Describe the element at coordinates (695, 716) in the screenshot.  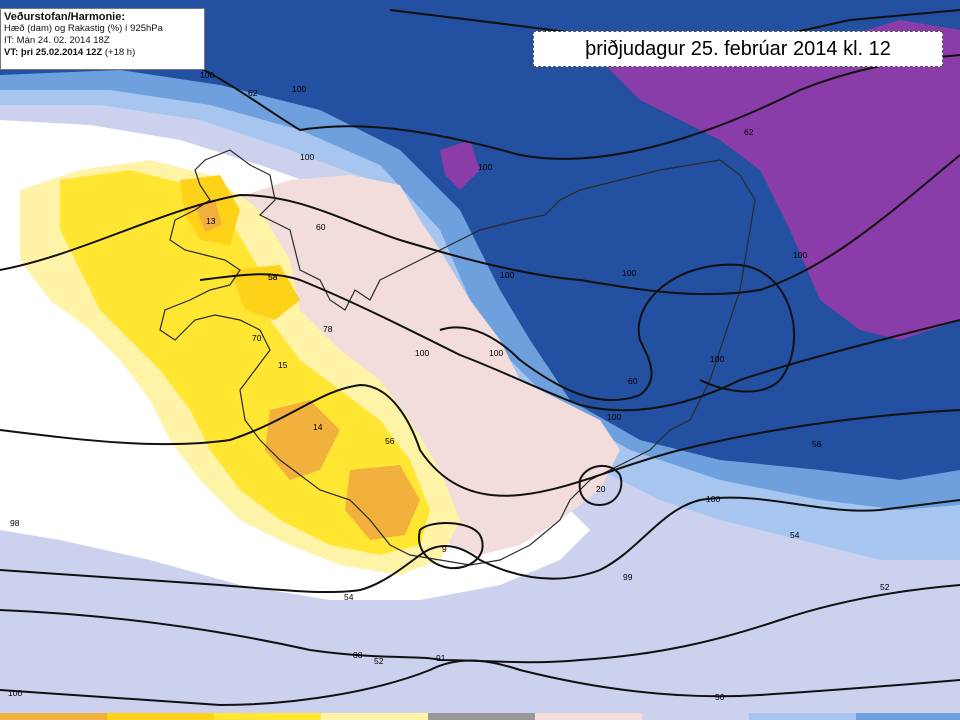
I see `scale-lavender` at that location.